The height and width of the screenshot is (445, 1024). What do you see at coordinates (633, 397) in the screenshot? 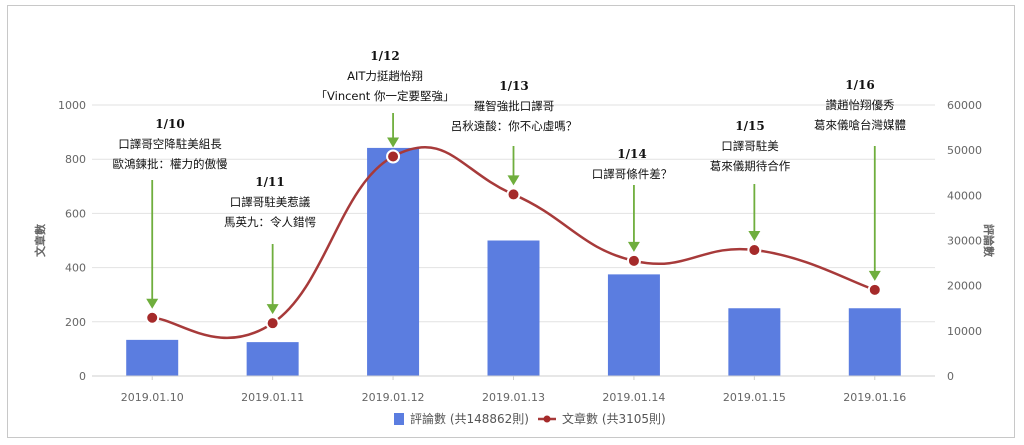
I see `x-tick-label: 2019.01.14` at bounding box center [633, 397].